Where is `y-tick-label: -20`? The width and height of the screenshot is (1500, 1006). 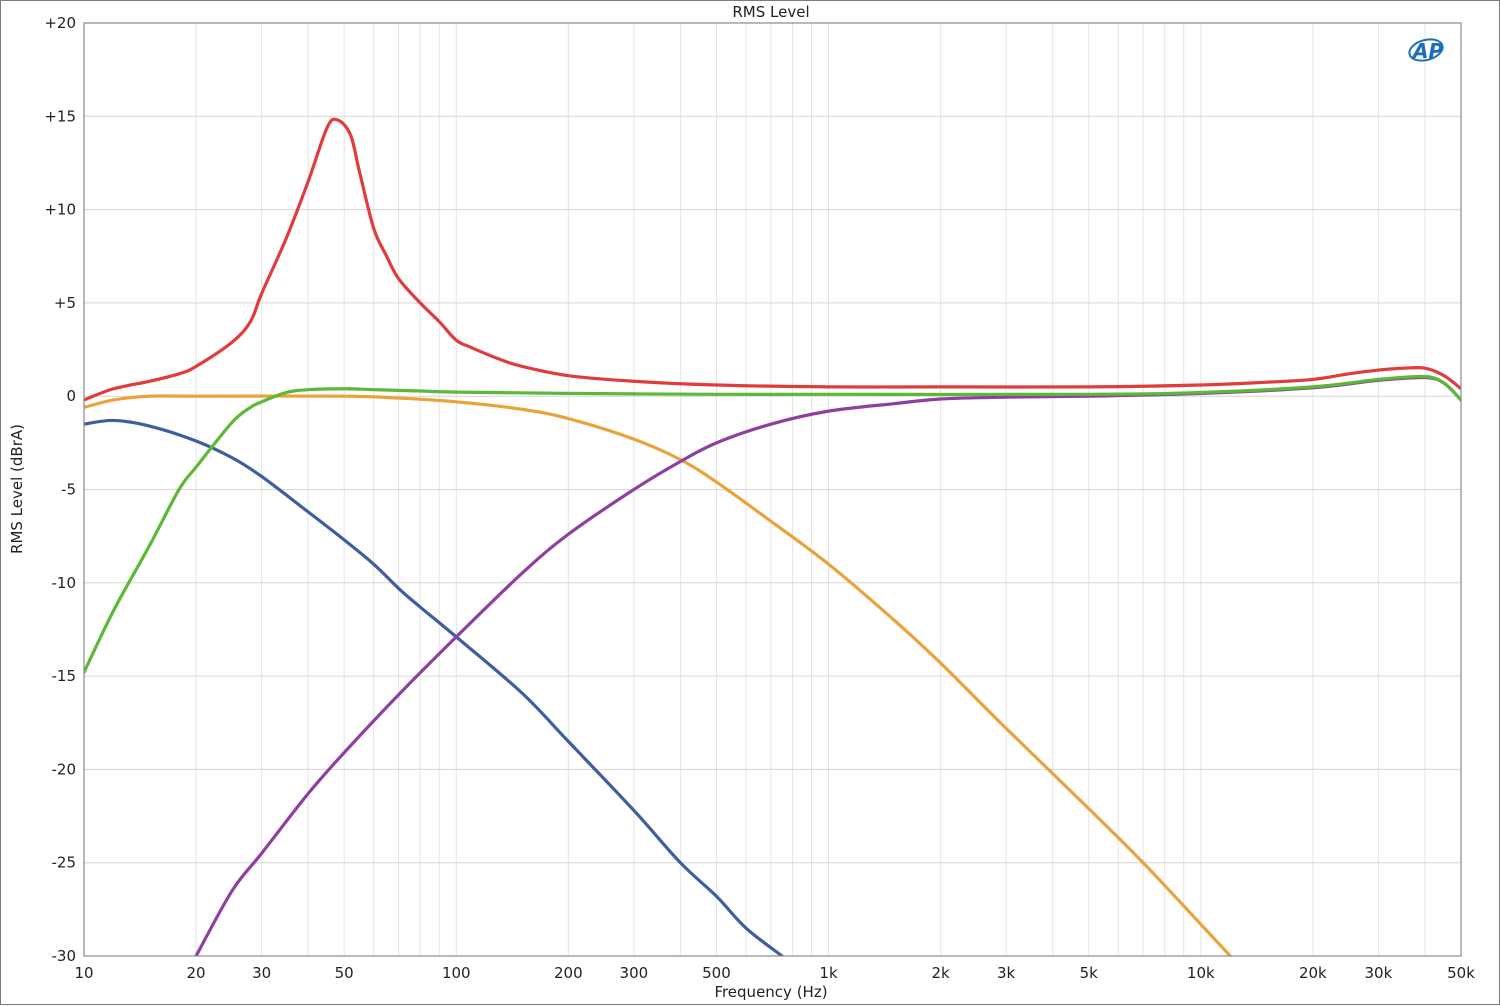
y-tick-label: -20 is located at coordinates (64, 769).